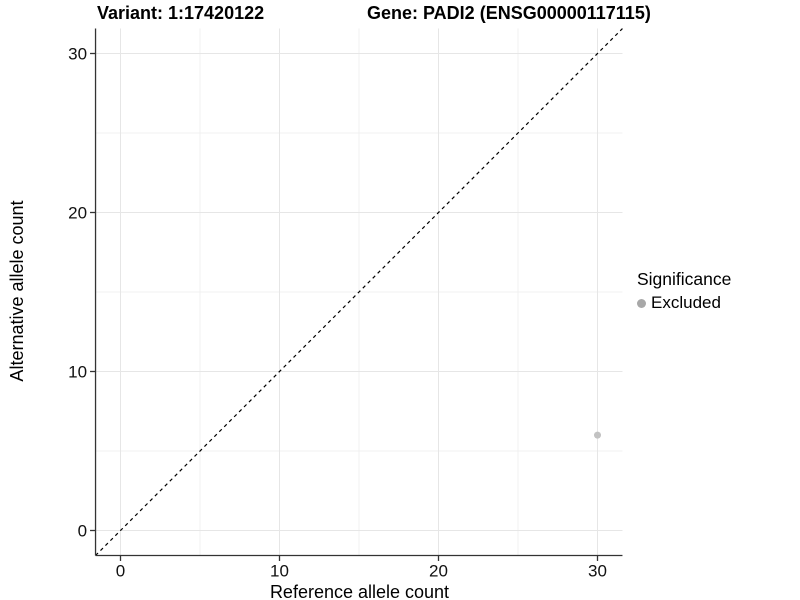 Image resolution: width=800 pixels, height=600 pixels. What do you see at coordinates (509, 13) in the screenshot?
I see `gene-title: Gene: PADI2 (ENSG00000117115)` at bounding box center [509, 13].